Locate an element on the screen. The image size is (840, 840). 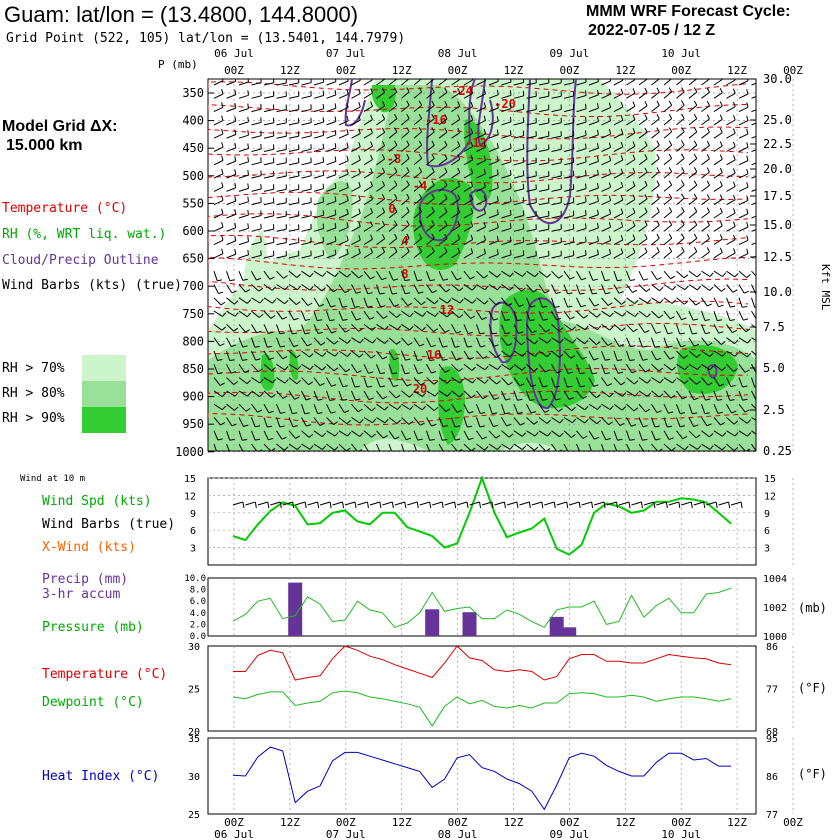
legend-rh90: RH > 90% is located at coordinates (33, 418).